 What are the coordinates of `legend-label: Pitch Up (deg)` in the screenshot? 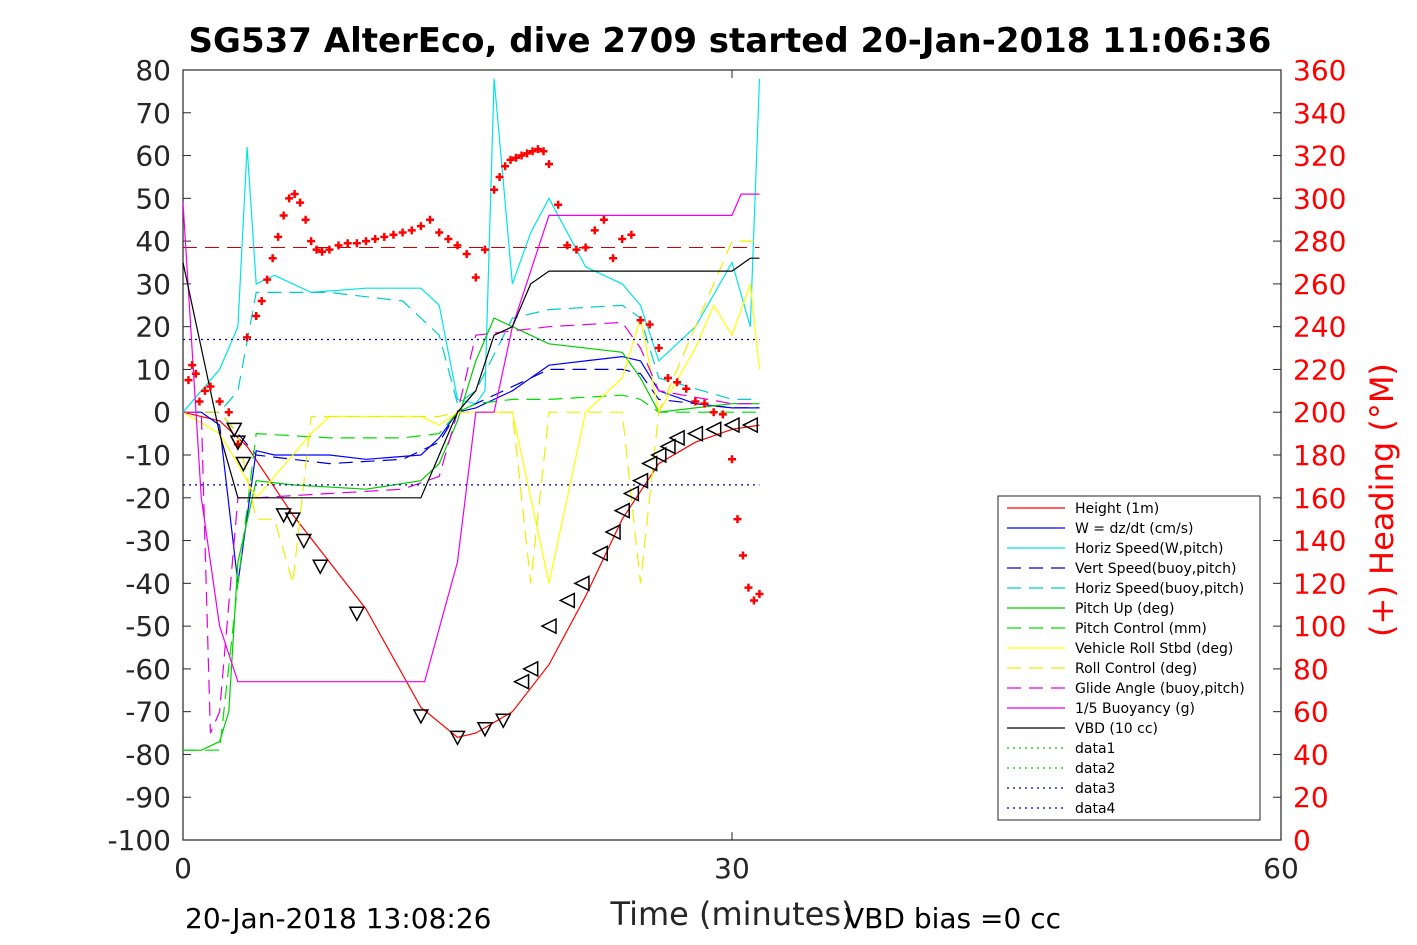 It's located at (1124, 609).